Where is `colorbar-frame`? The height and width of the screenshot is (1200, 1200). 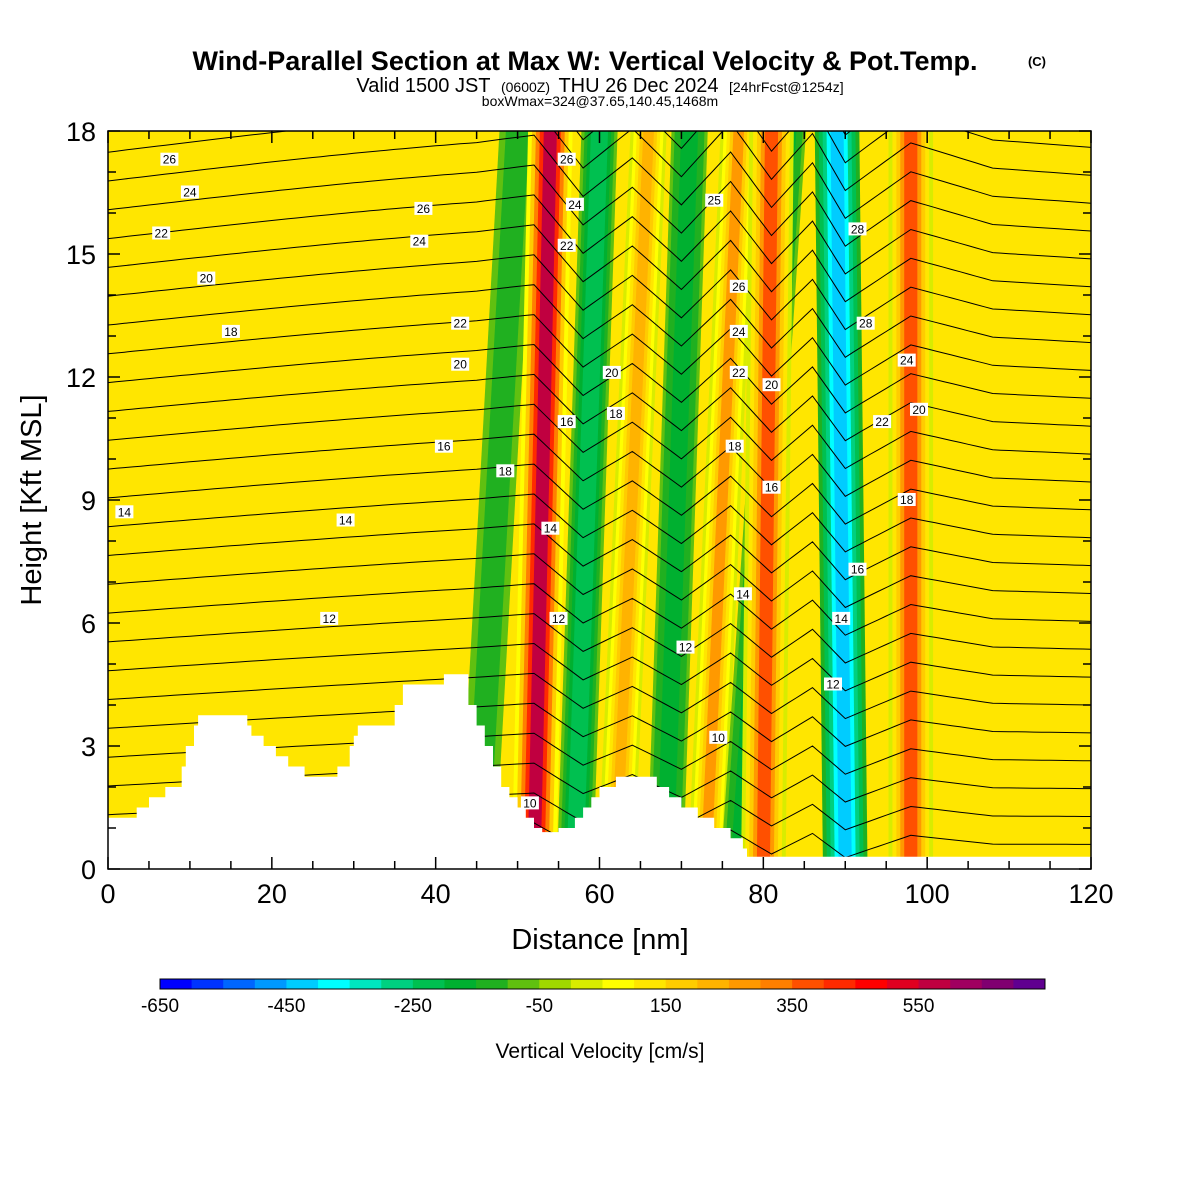 colorbar-frame is located at coordinates (602, 984).